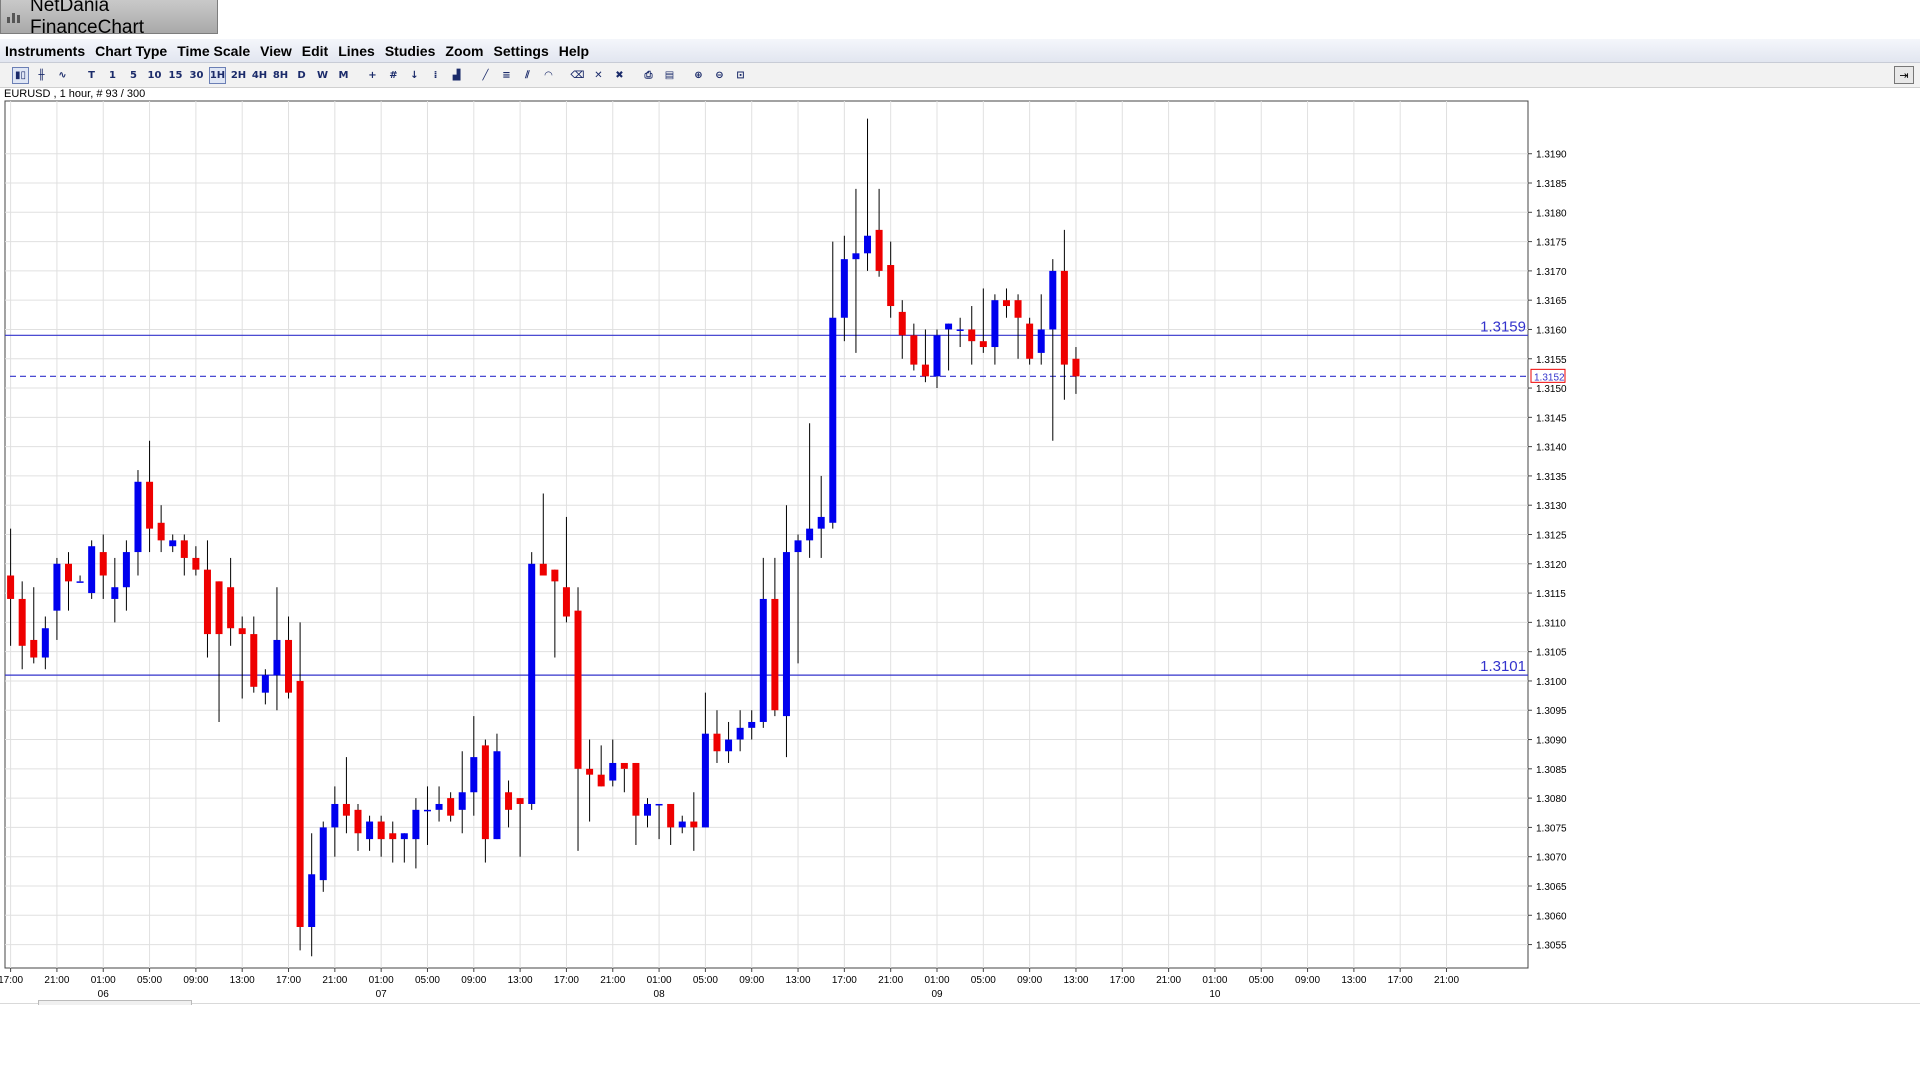 This screenshot has height=1080, width=1920. I want to click on fibonacci-icon: ≡, so click(506, 75).